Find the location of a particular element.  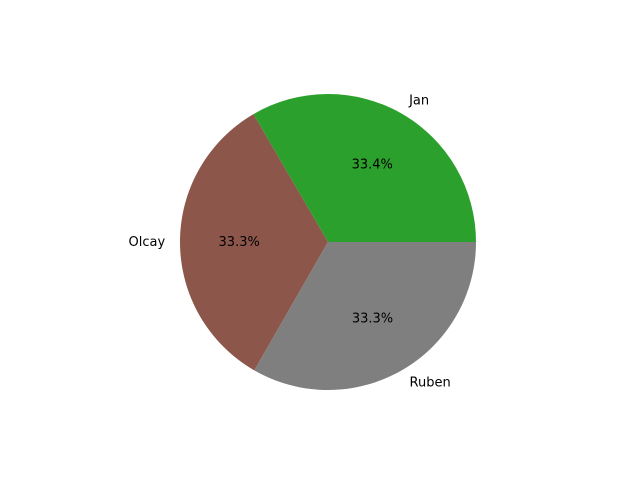

slice-label-ruben: Ruben is located at coordinates (430, 382).